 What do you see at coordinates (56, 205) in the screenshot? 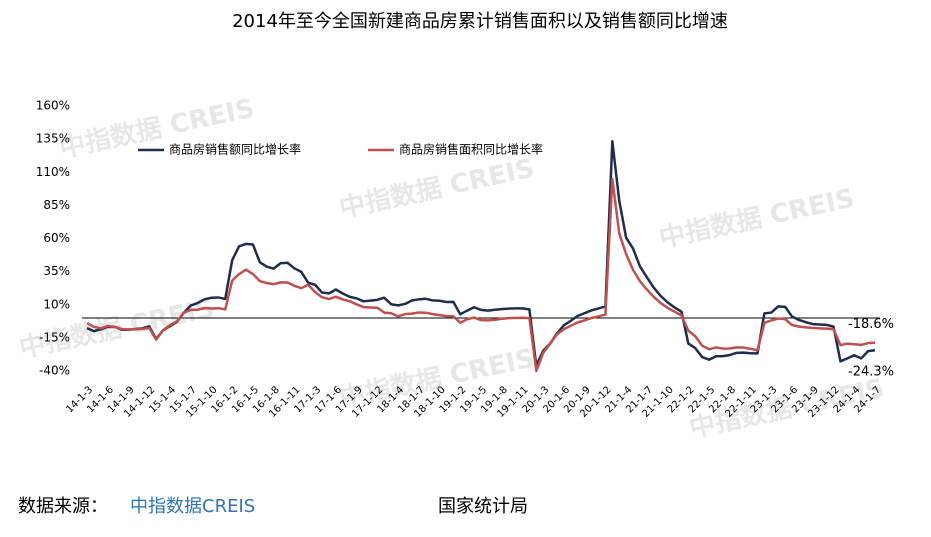
I see `y-tick-label: 85%` at bounding box center [56, 205].